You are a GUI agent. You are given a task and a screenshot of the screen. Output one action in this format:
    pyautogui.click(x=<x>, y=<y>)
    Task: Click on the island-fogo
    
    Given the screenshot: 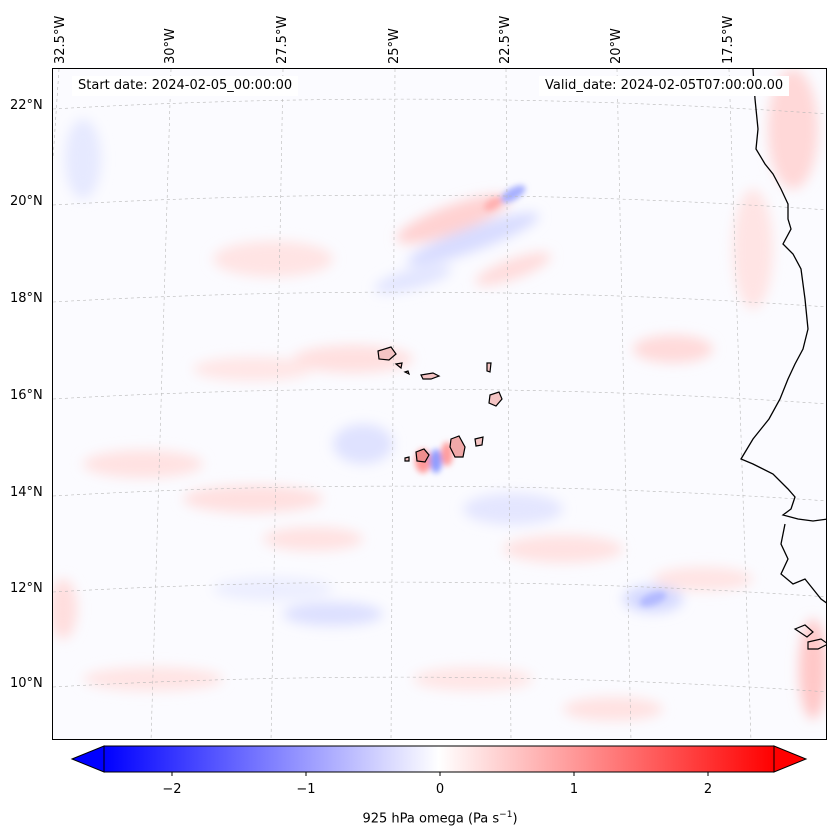 What is the action you would take?
    pyautogui.click(x=422, y=455)
    